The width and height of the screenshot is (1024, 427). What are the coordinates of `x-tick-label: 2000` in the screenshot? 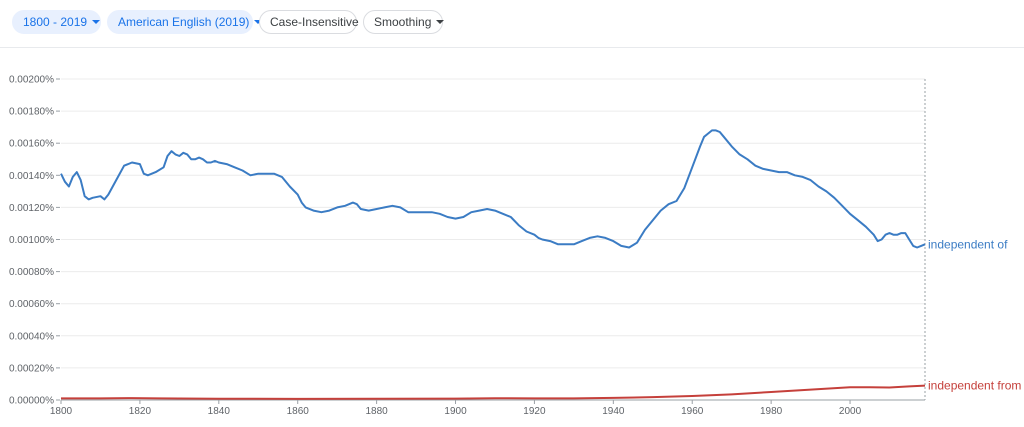 It's located at (850, 411).